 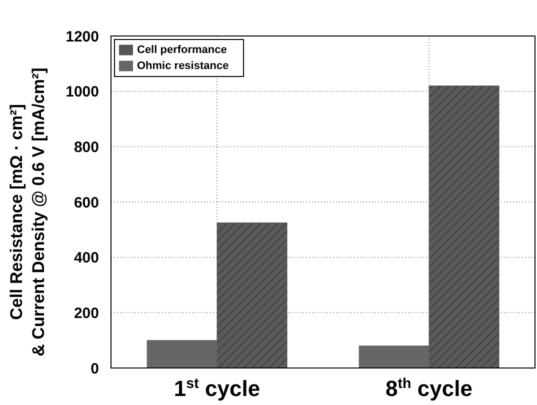 What do you see at coordinates (82, 37) in the screenshot?
I see `y-tick-label: 1200` at bounding box center [82, 37].